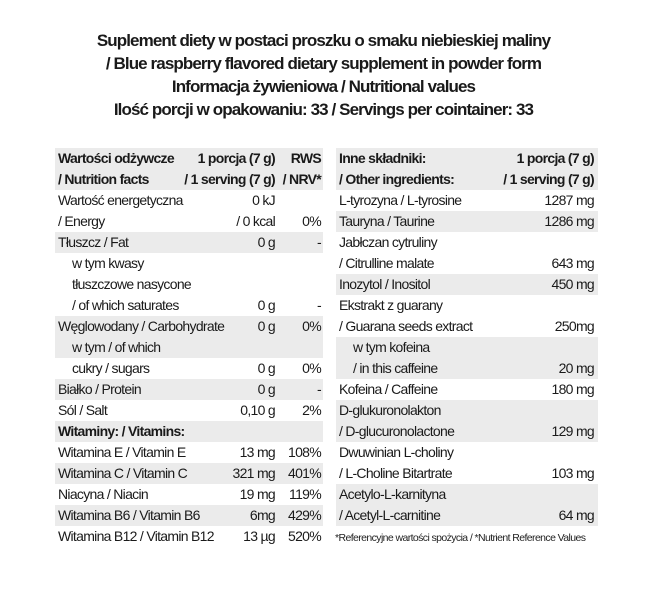  Describe the element at coordinates (573, 431) in the screenshot. I see `row-value: 129 mg` at that location.